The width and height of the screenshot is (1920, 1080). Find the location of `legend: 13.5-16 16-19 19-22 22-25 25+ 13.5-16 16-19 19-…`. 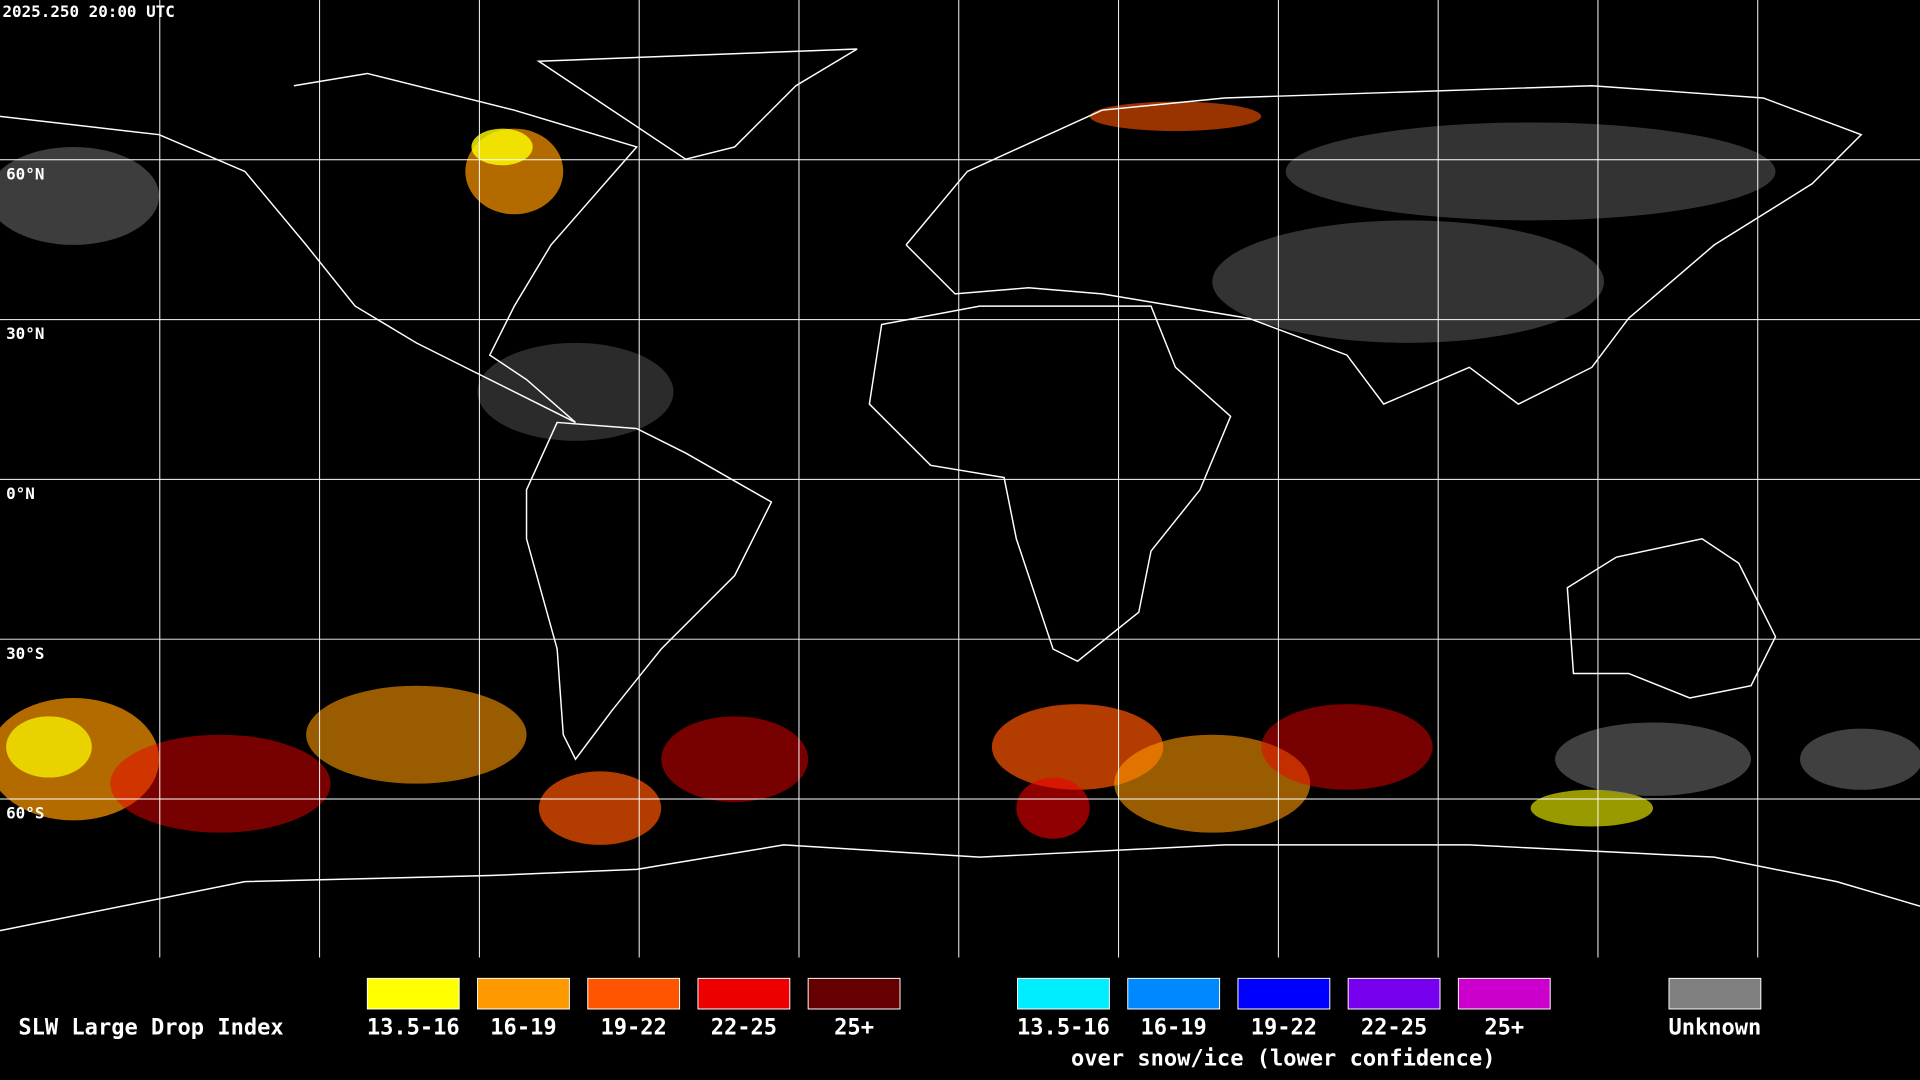

legend: 13.5-16 16-19 19-22 22-25 25+ 13.5-16 16-19 19-… is located at coordinates (1064, 1009).